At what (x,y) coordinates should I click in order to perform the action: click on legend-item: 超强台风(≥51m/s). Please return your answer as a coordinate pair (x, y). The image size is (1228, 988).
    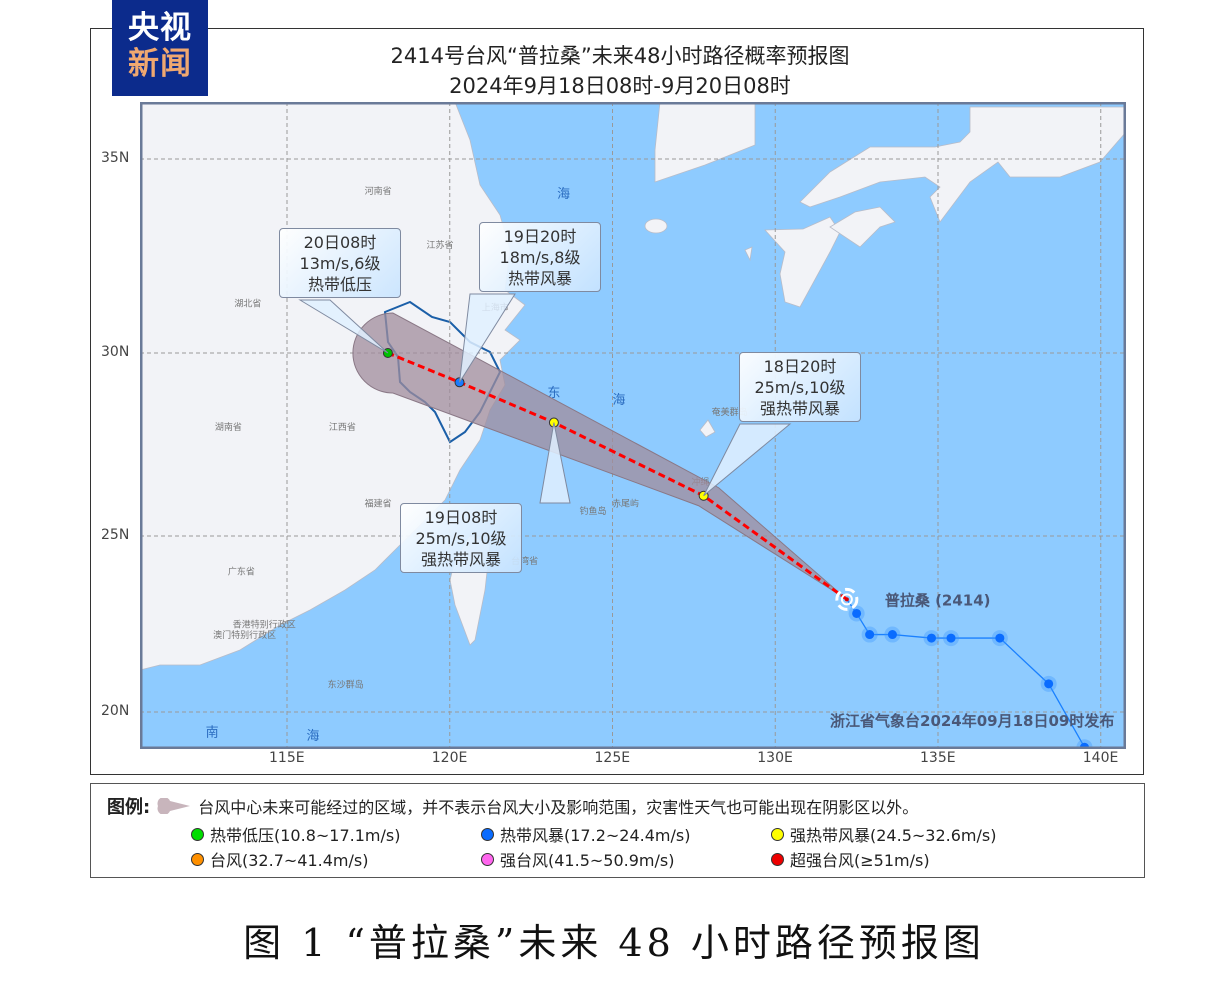
    Looking at the image, I should click on (850, 859).